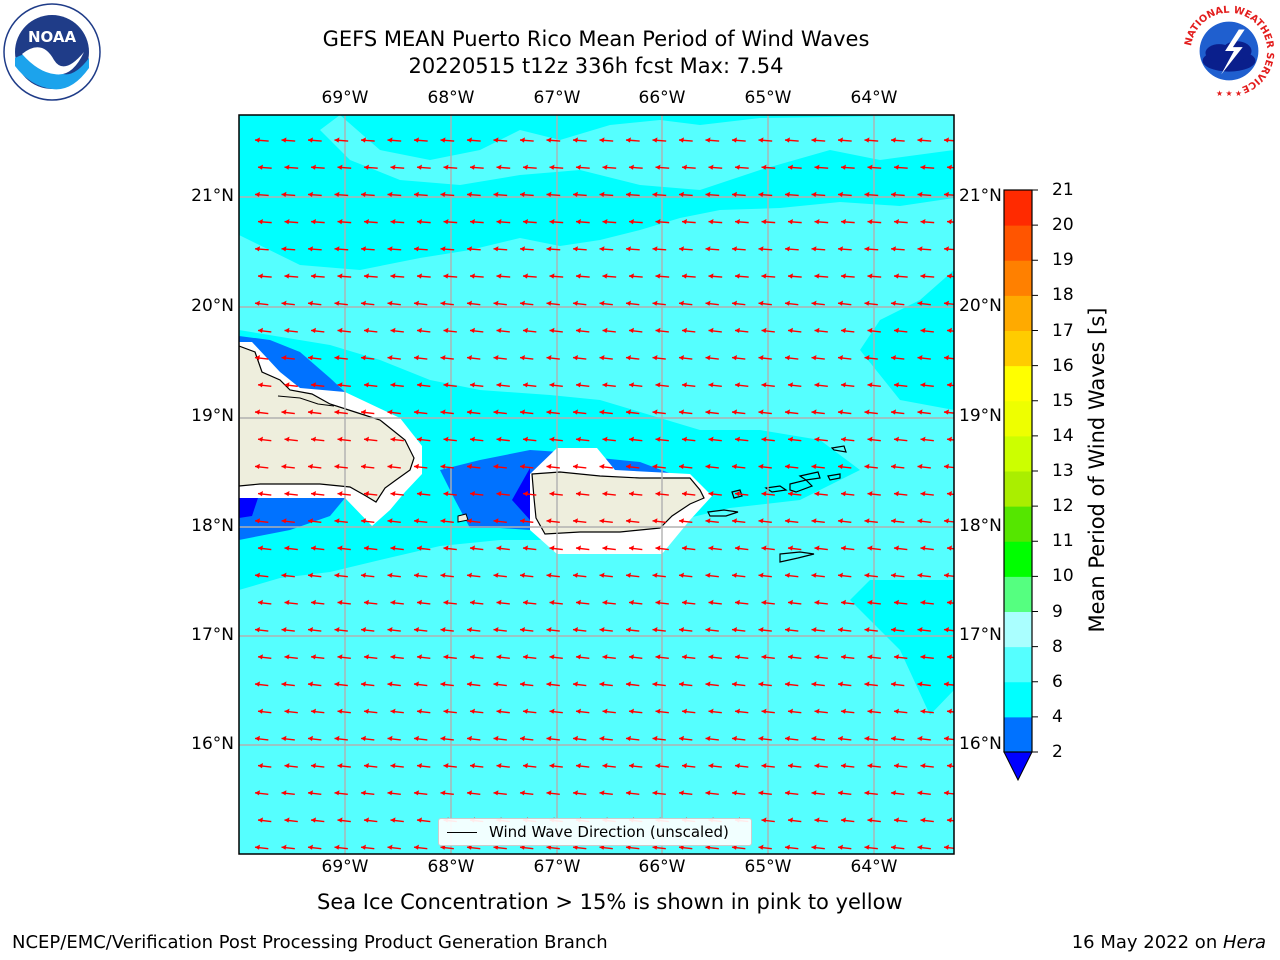 The height and width of the screenshot is (960, 1280). I want to click on colorbar-tick-label: 14, so click(1063, 435).